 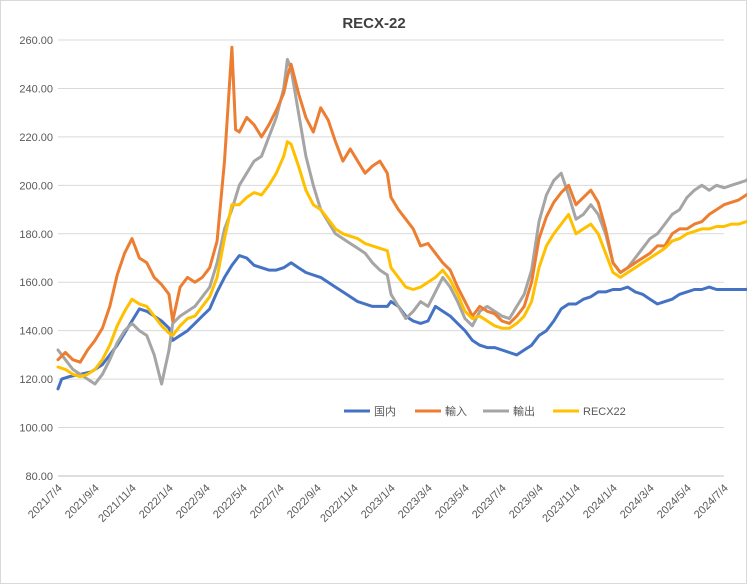 What do you see at coordinates (489, 501) in the screenshot?
I see `x-tick-label: 2023/7/4` at bounding box center [489, 501].